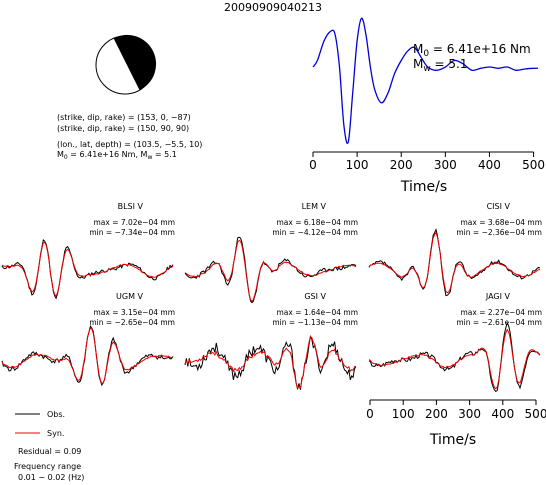  Describe the element at coordinates (56, 414) in the screenshot. I see `legend-obs-label: Obs.` at that location.